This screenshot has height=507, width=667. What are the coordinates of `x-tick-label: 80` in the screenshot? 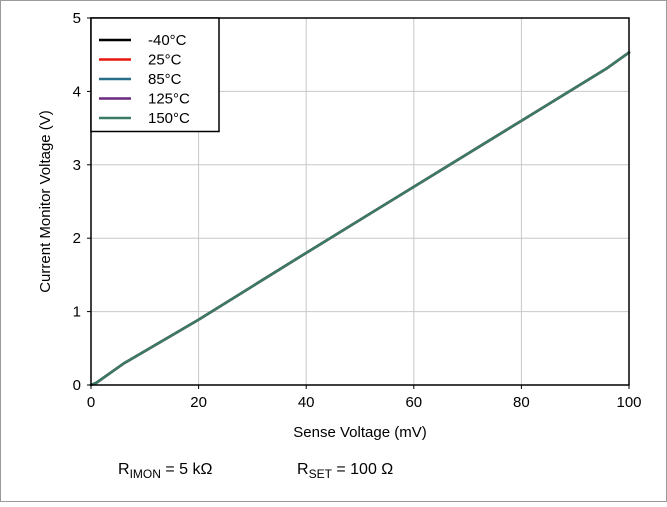 It's located at (521, 402).